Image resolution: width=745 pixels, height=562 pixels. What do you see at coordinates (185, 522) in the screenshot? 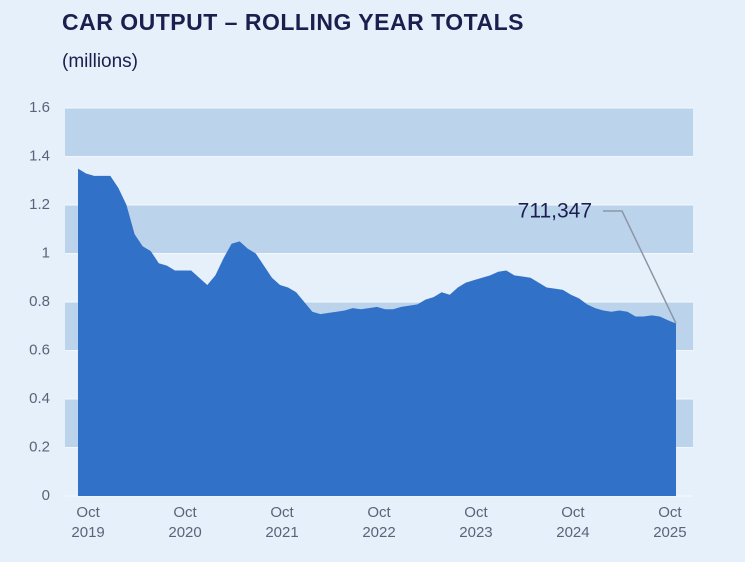
I see `x-tick-label: Oct 2020` at bounding box center [185, 522].